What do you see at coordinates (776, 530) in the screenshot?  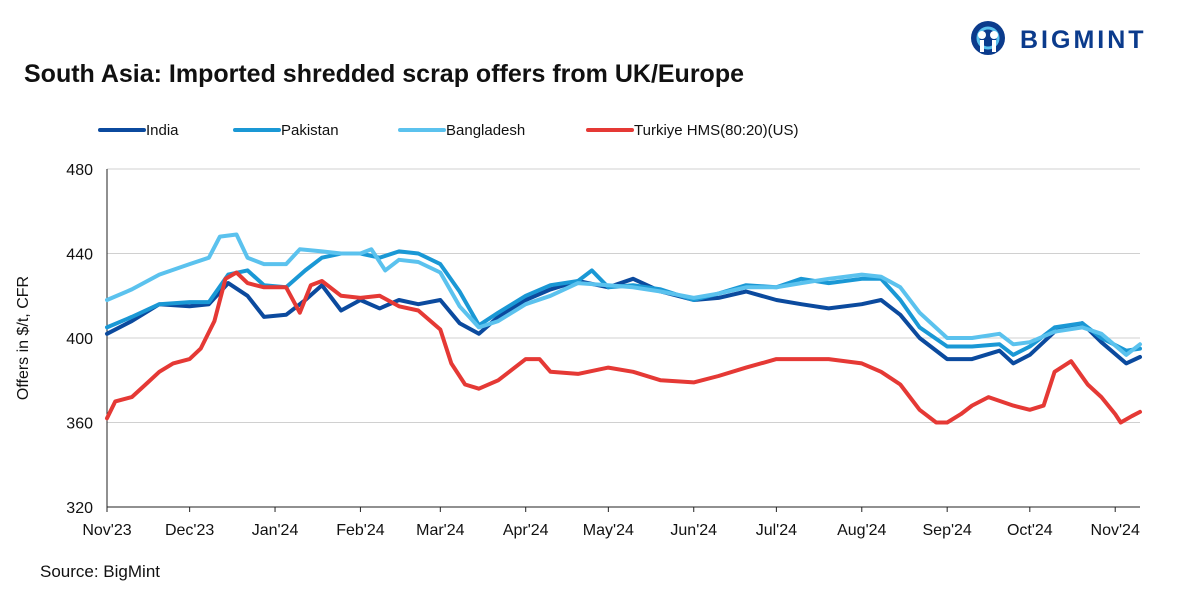 I see `x-tick-label: Jul'24` at bounding box center [776, 530].